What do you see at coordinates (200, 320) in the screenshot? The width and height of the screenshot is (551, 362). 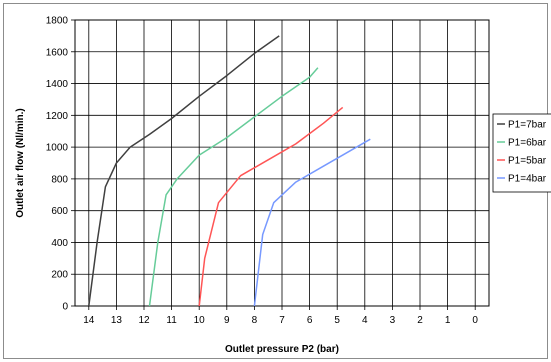 I see `x-tick-label: 10` at bounding box center [200, 320].